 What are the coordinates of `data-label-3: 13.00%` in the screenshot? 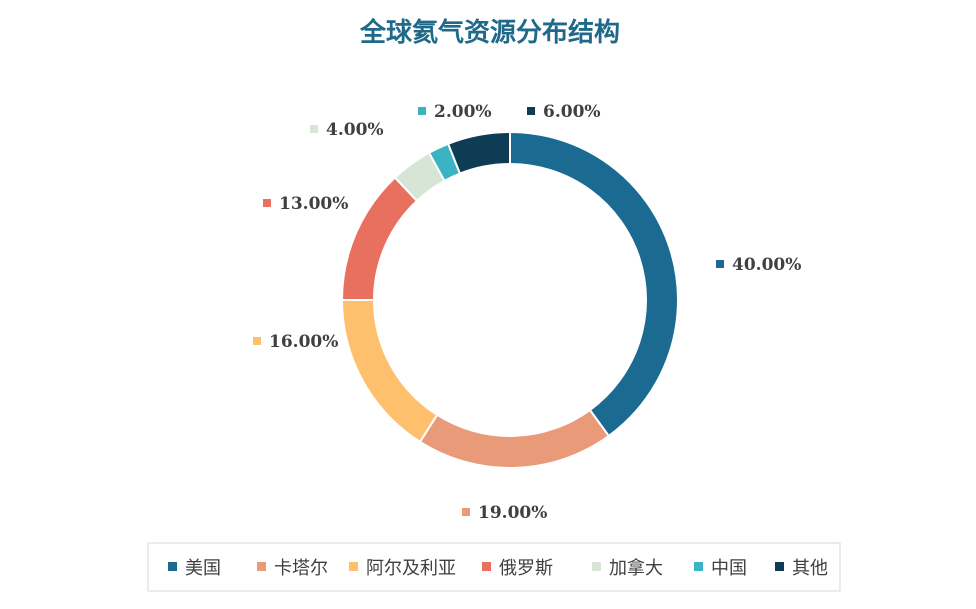 It's located at (313, 204).